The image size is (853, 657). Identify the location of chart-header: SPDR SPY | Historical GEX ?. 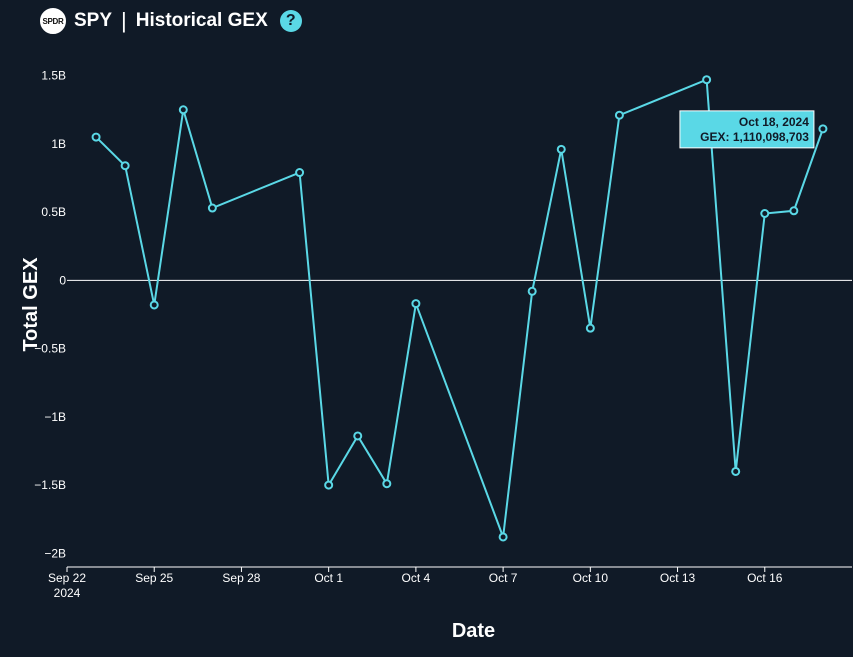
(171, 21).